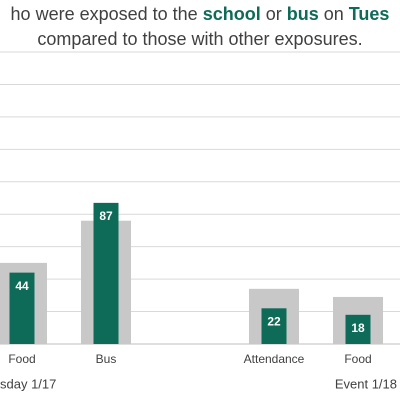 This screenshot has height=400, width=400. I want to click on value-label: 18, so click(358, 328).